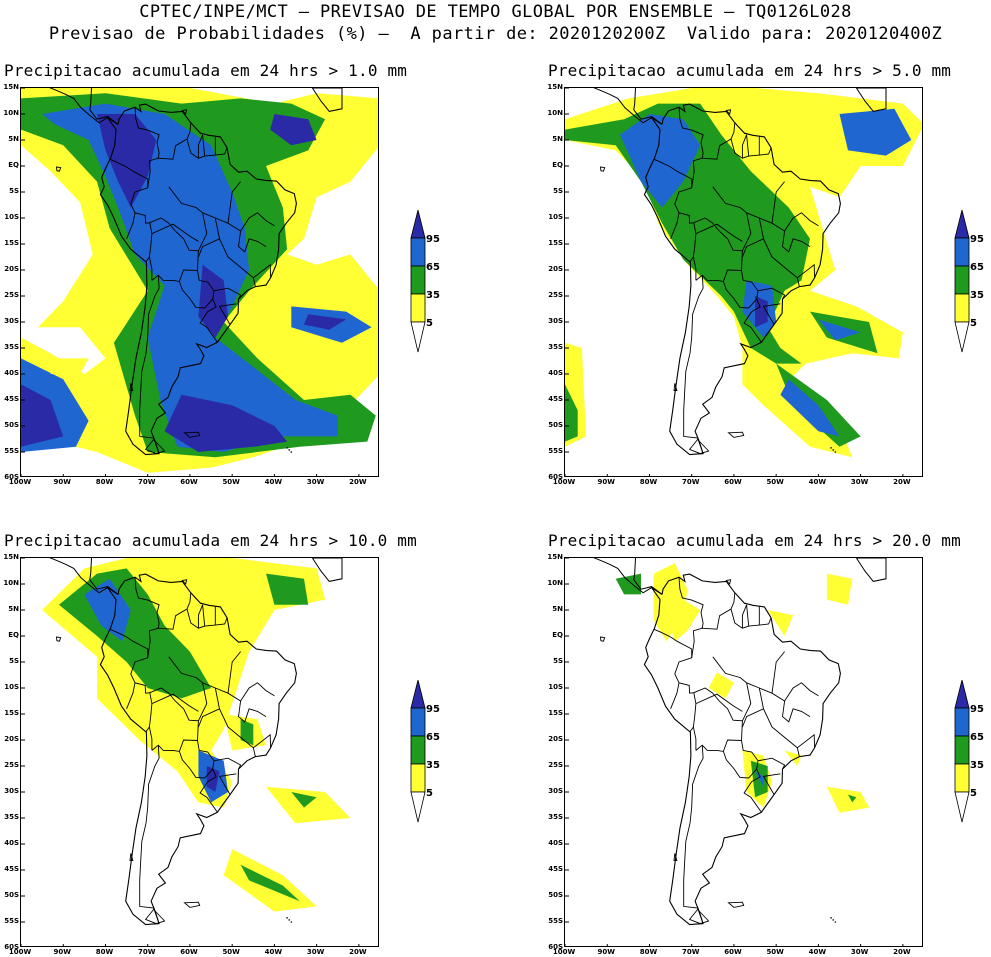  I want to click on lat-label: 5S, so click(558, 191).